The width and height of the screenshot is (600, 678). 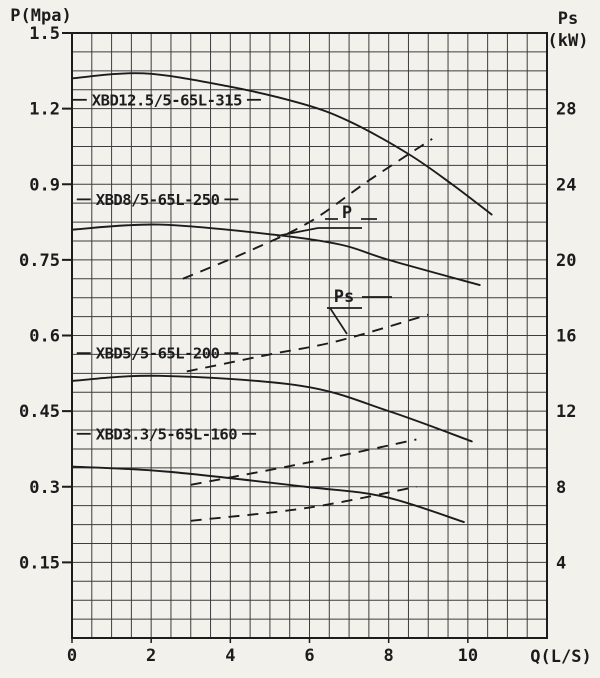 I want to click on x-tick-label: 6, so click(x=309, y=656).